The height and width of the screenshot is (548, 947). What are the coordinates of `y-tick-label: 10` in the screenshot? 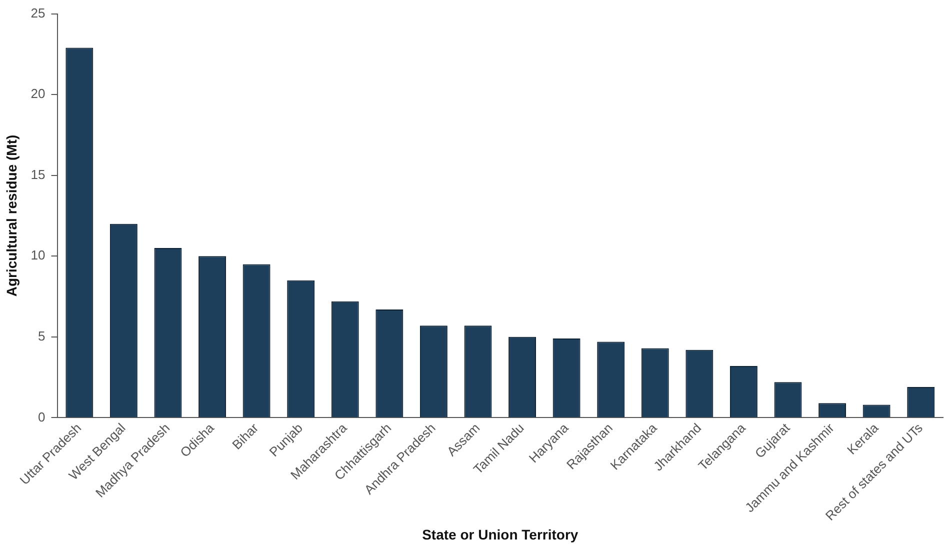 It's located at (38, 255).